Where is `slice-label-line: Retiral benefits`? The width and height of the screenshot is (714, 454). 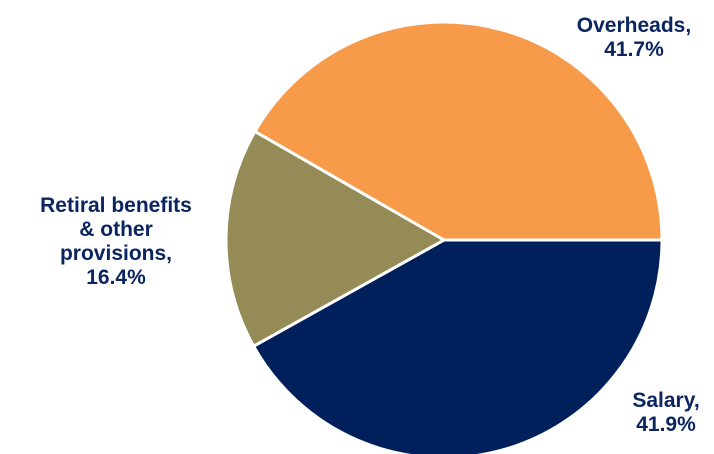
slice-label-line: Retiral benefits is located at coordinates (116, 205).